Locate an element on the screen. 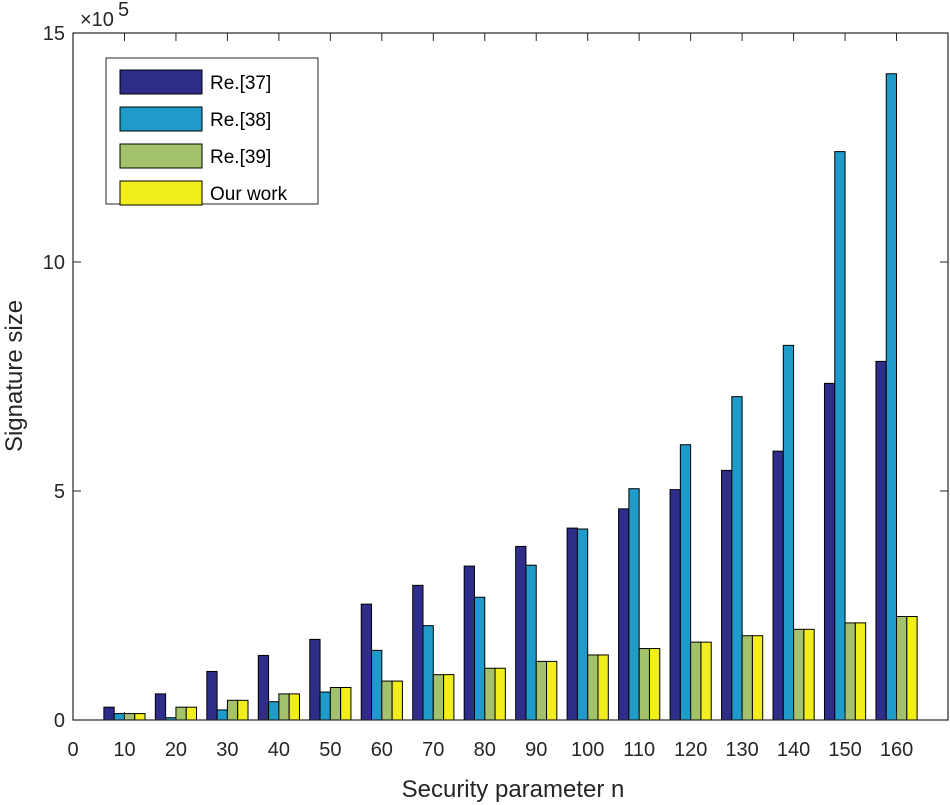 The height and width of the screenshot is (805, 950). y-tick-label: 10 is located at coordinates (54, 263).